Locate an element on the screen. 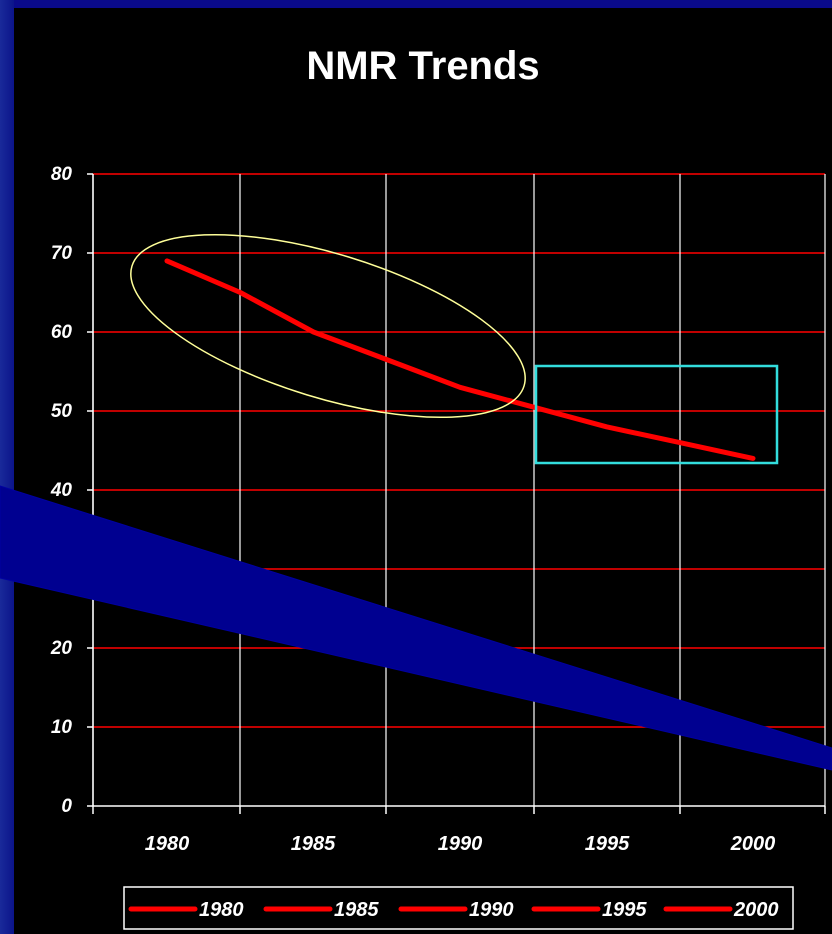  y-tick-label: 10 is located at coordinates (62, 727).